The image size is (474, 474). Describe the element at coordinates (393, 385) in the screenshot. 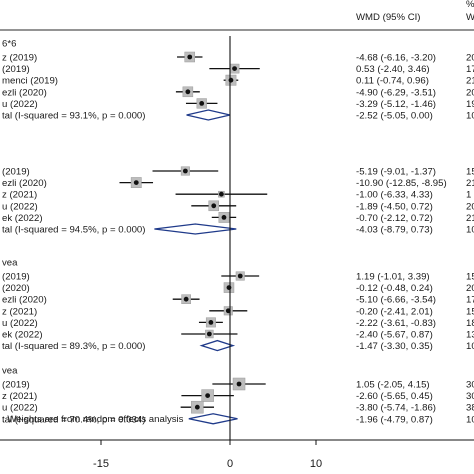

I see `study-ci-text: 1.05 (-2.05, 4.15)` at that location.